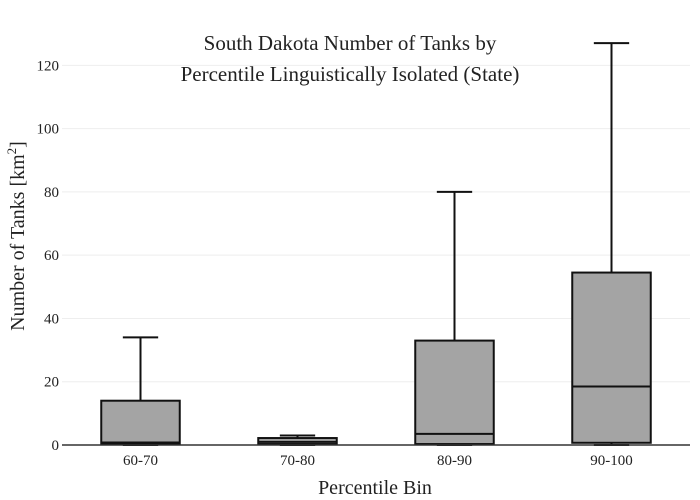 Image resolution: width=700 pixels, height=500 pixels. Describe the element at coordinates (51, 193) in the screenshot. I see `y-tick-label-80: 80` at that location.